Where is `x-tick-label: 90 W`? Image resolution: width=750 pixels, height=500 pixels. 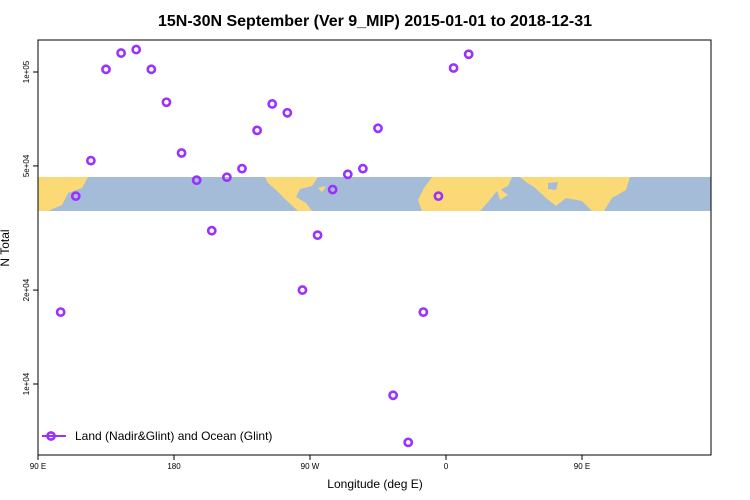 x-tick-label: 90 W is located at coordinates (310, 466).